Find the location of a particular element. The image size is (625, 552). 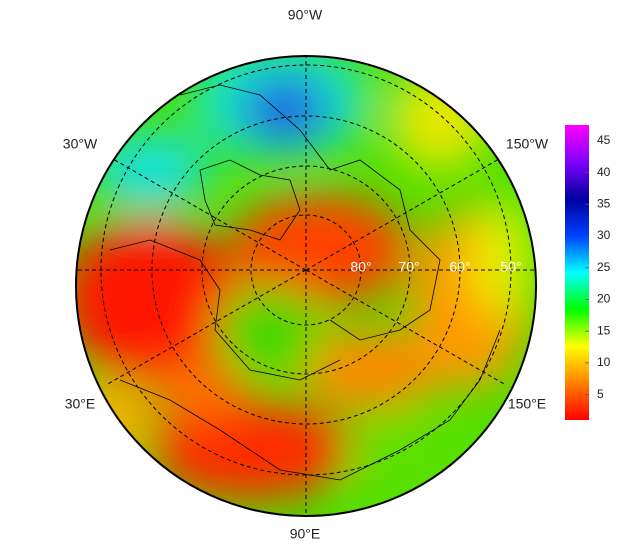

colorbar-tick-label: 5 is located at coordinates (600, 394).